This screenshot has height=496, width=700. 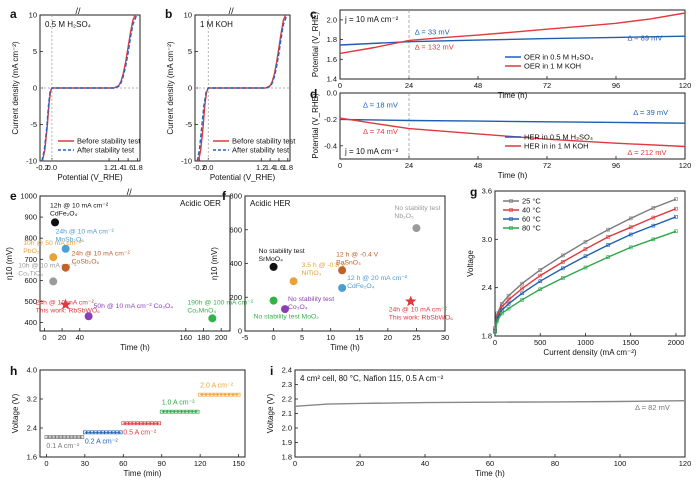 What do you see at coordinates (331, 337) in the screenshot?
I see `x-tick-label: 10` at bounding box center [331, 337].